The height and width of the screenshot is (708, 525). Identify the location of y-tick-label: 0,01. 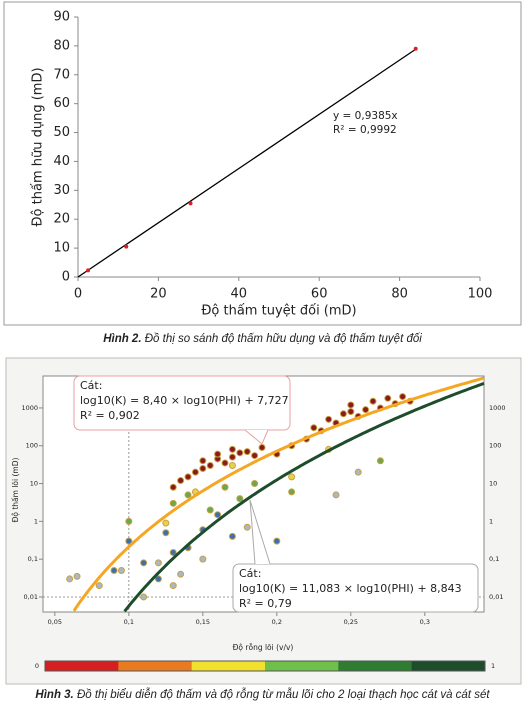
(31, 597).